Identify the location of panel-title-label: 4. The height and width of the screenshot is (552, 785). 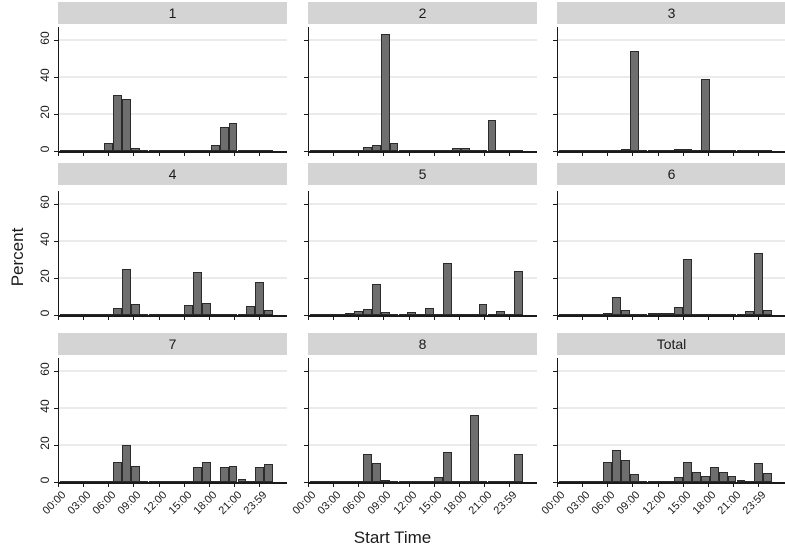
(172, 174).